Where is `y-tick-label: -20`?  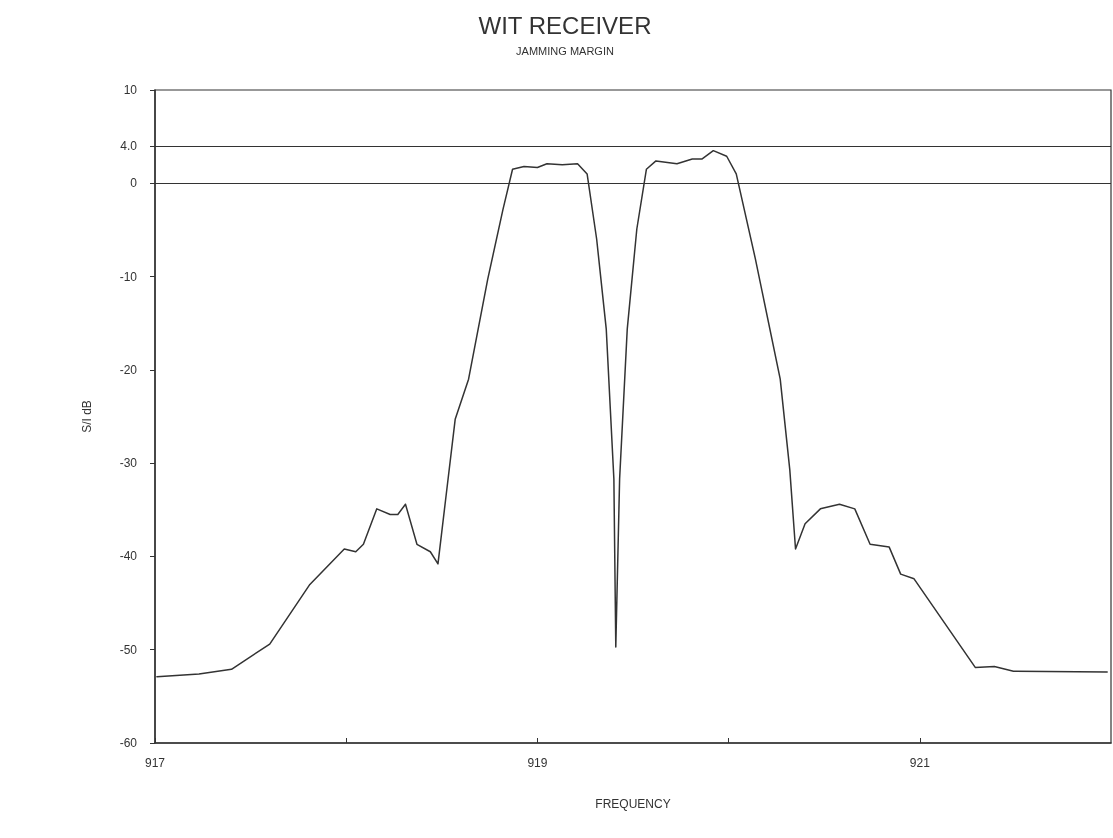
y-tick-label: -20 is located at coordinates (128, 369).